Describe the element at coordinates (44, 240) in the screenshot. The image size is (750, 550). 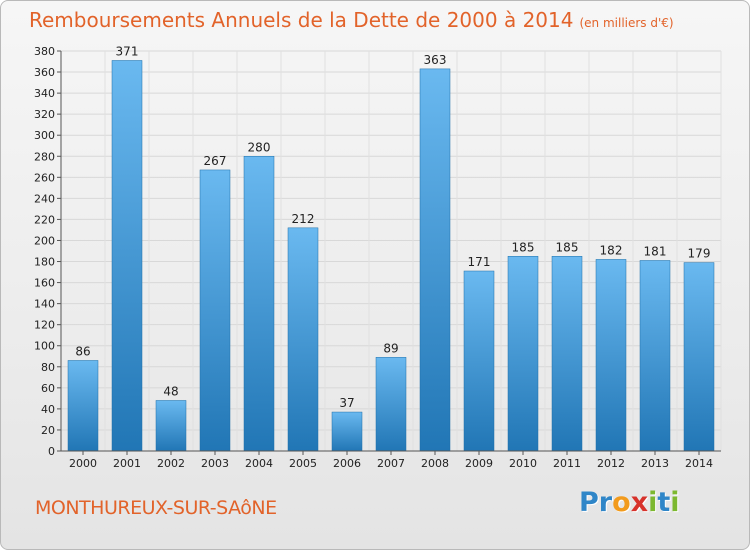
I see `y-tick-label: 200` at that location.